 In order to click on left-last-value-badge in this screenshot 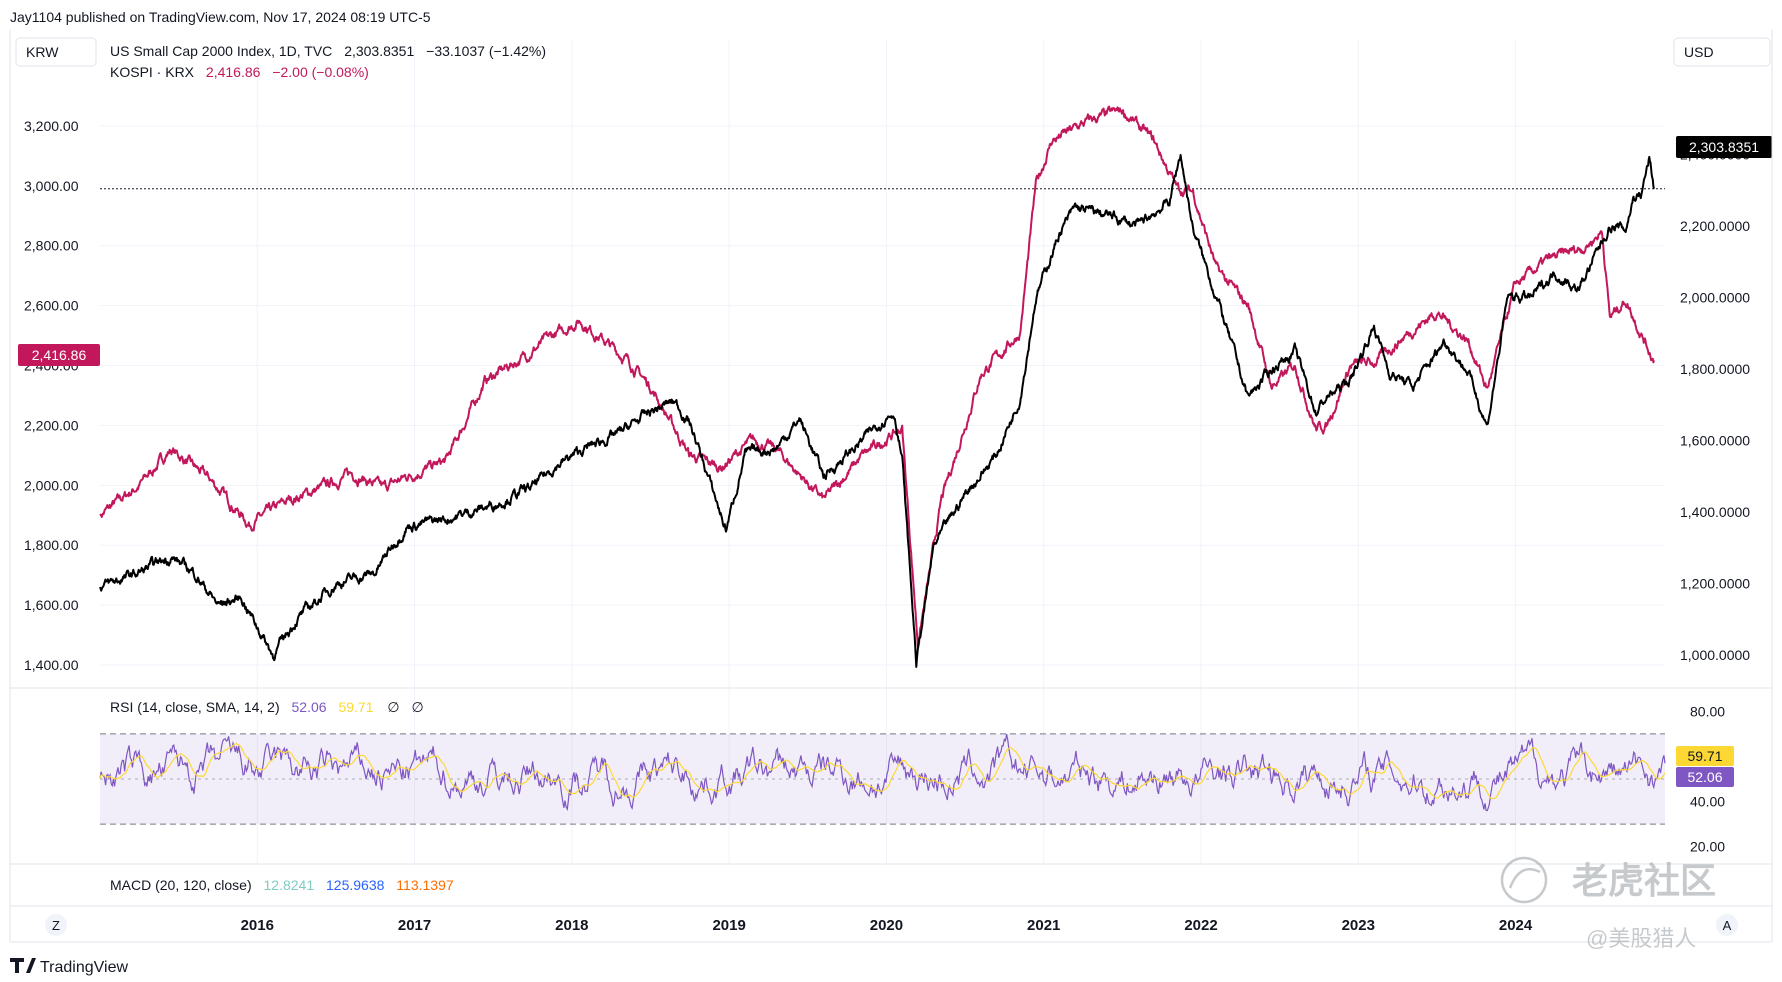, I will do `click(59, 355)`.